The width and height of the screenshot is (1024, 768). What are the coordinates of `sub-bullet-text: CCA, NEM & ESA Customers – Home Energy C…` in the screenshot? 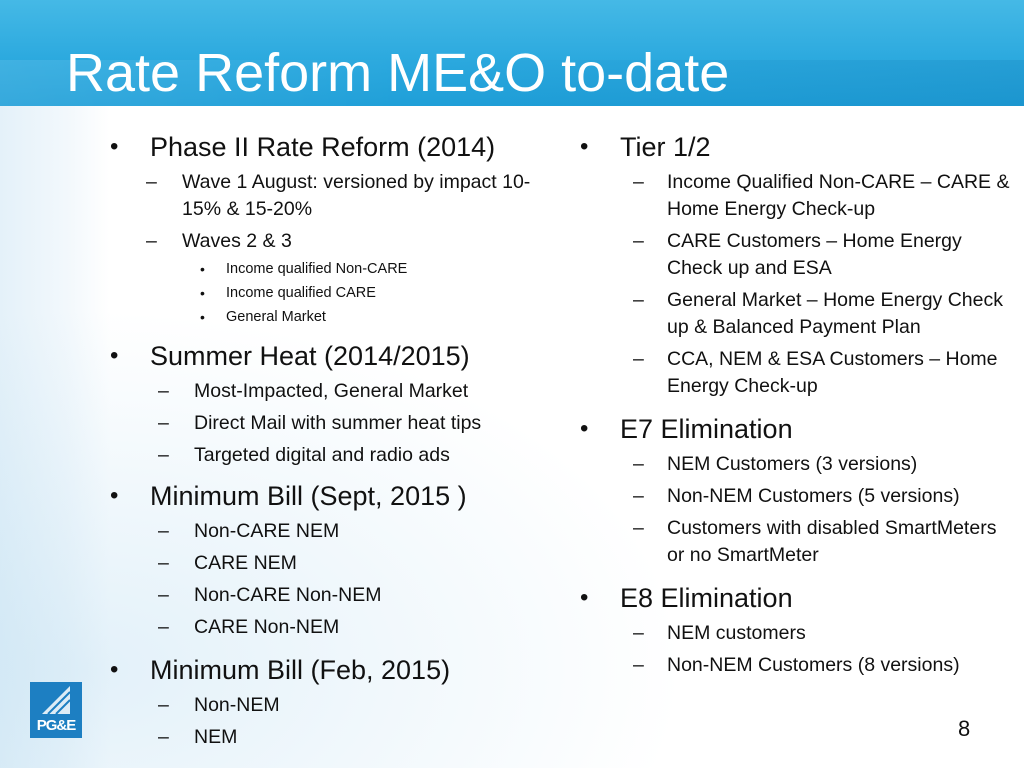 It's located at (832, 372).